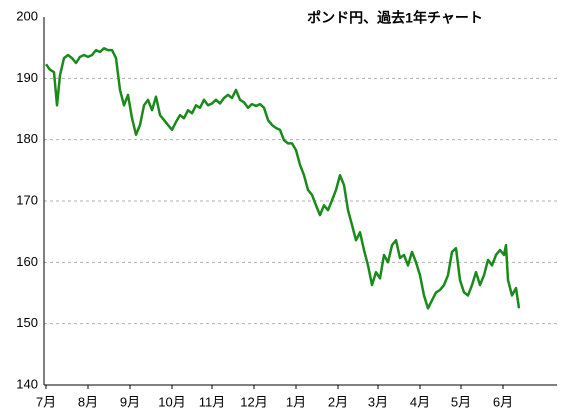 Image resolution: width=567 pixels, height=420 pixels. I want to click on y-tick-label: 180, so click(27, 138).